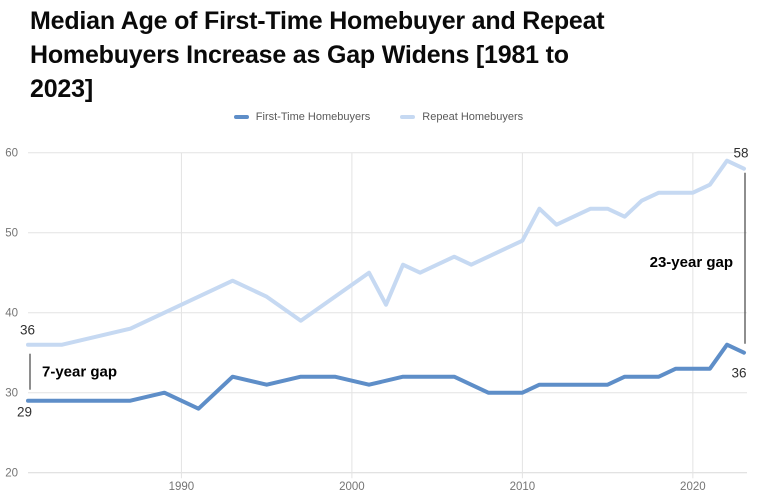 This screenshot has height=502, width=757. Describe the element at coordinates (11, 394) in the screenshot. I see `svg-text: 30` at that location.